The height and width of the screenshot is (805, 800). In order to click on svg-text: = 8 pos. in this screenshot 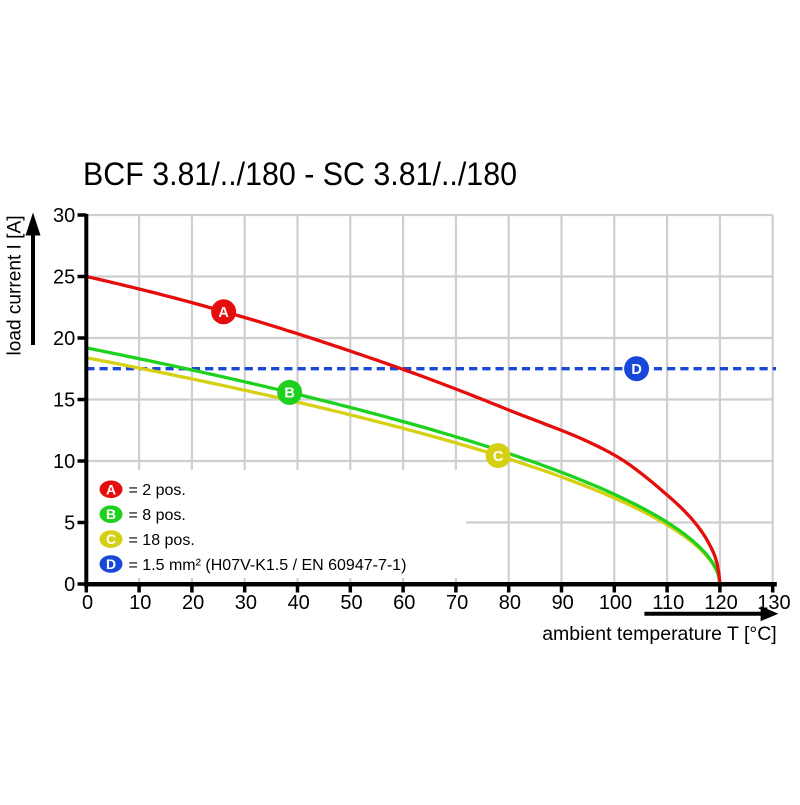, I will do `click(157, 515)`.